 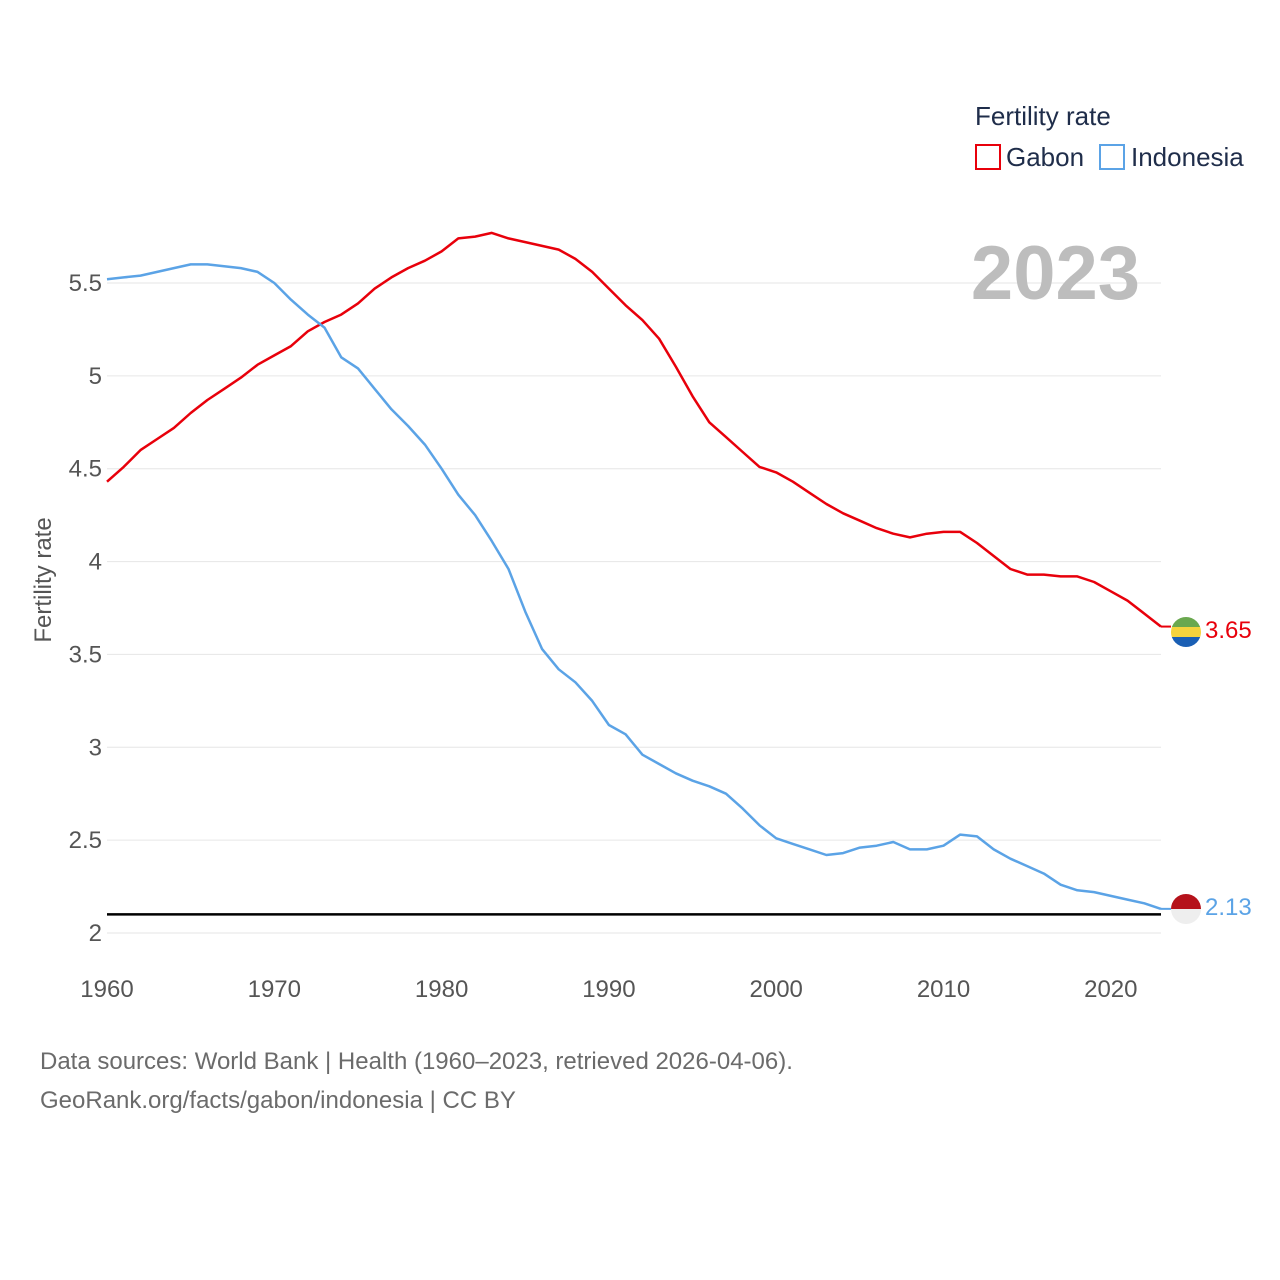 I want to click on x-tick-label: 2000, so click(x=776, y=989).